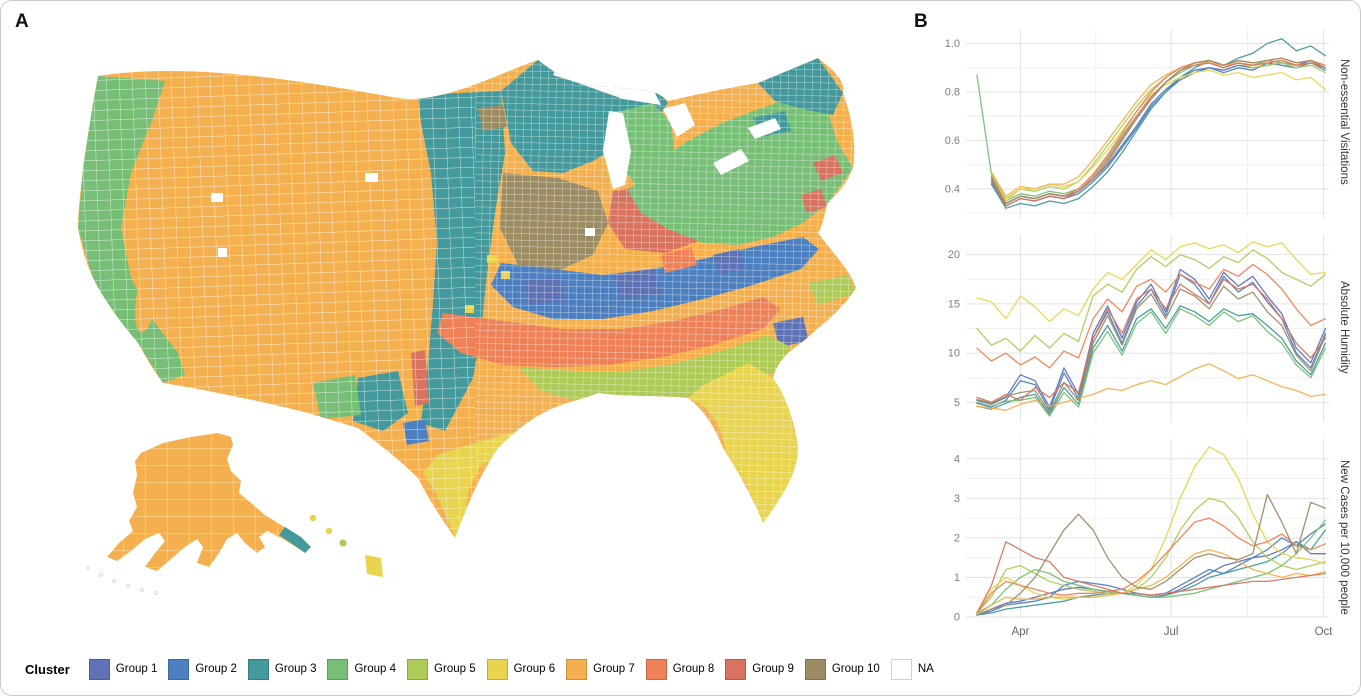  I want to click on legend-item-group-7: Group 7, so click(600, 669).